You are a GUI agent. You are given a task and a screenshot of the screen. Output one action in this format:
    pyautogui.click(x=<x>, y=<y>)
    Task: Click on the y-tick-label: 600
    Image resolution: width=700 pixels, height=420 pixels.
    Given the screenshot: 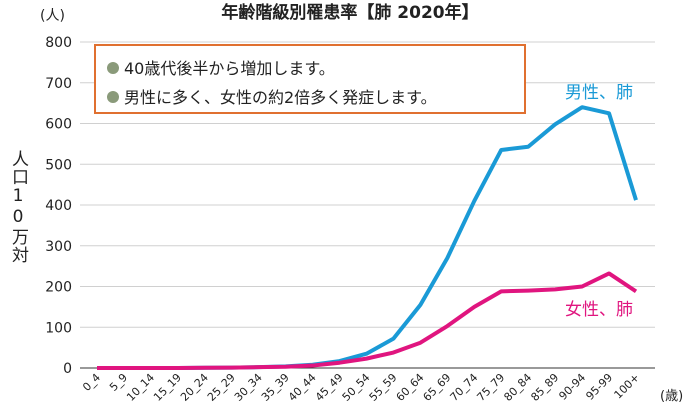 What is the action you would take?
    pyautogui.click(x=58, y=125)
    